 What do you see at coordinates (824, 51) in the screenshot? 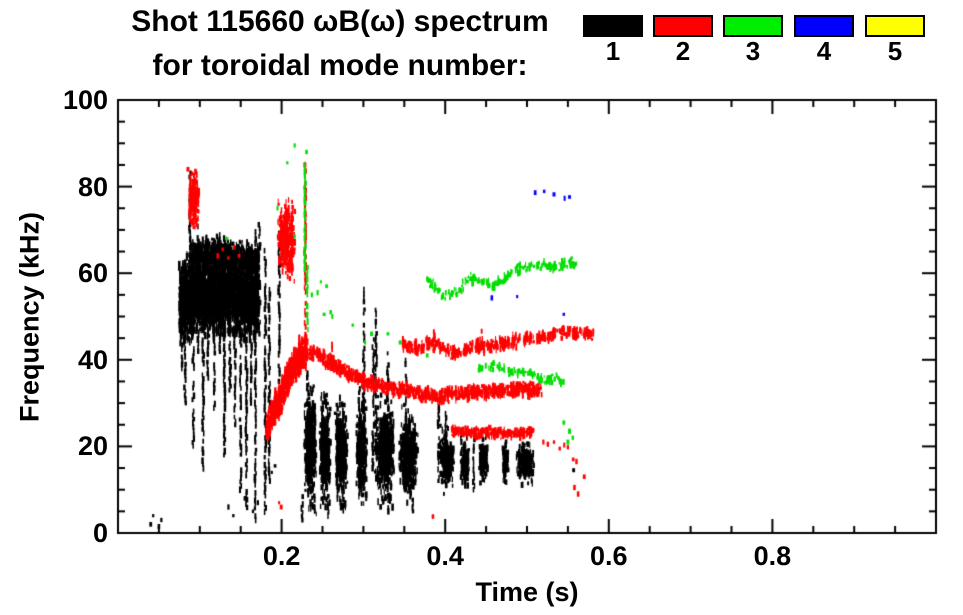
I see `legend-label-mode-4: 4` at bounding box center [824, 51].